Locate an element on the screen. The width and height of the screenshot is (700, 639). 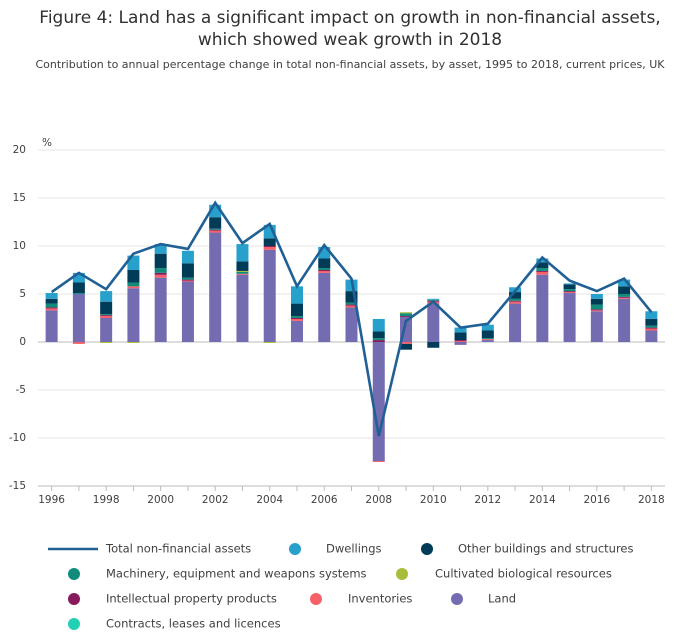
y-tick-label: -15 is located at coordinates (17, 486).